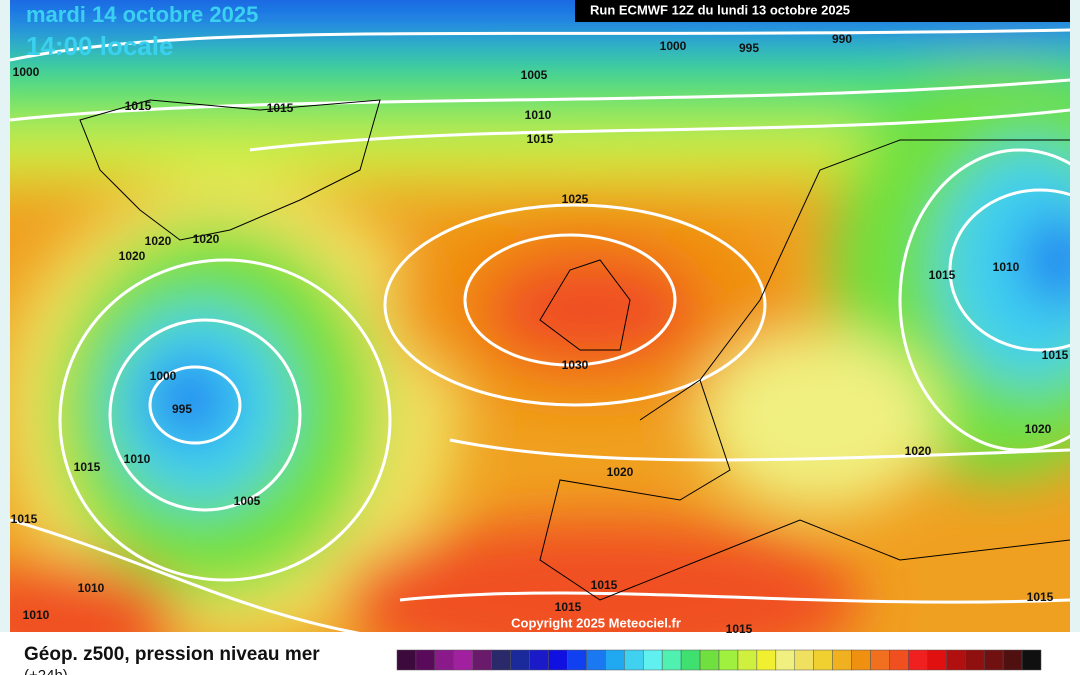  Describe the element at coordinates (596, 622) in the screenshot. I see `copyright: Copyright 2025 Meteociel.fr` at that location.